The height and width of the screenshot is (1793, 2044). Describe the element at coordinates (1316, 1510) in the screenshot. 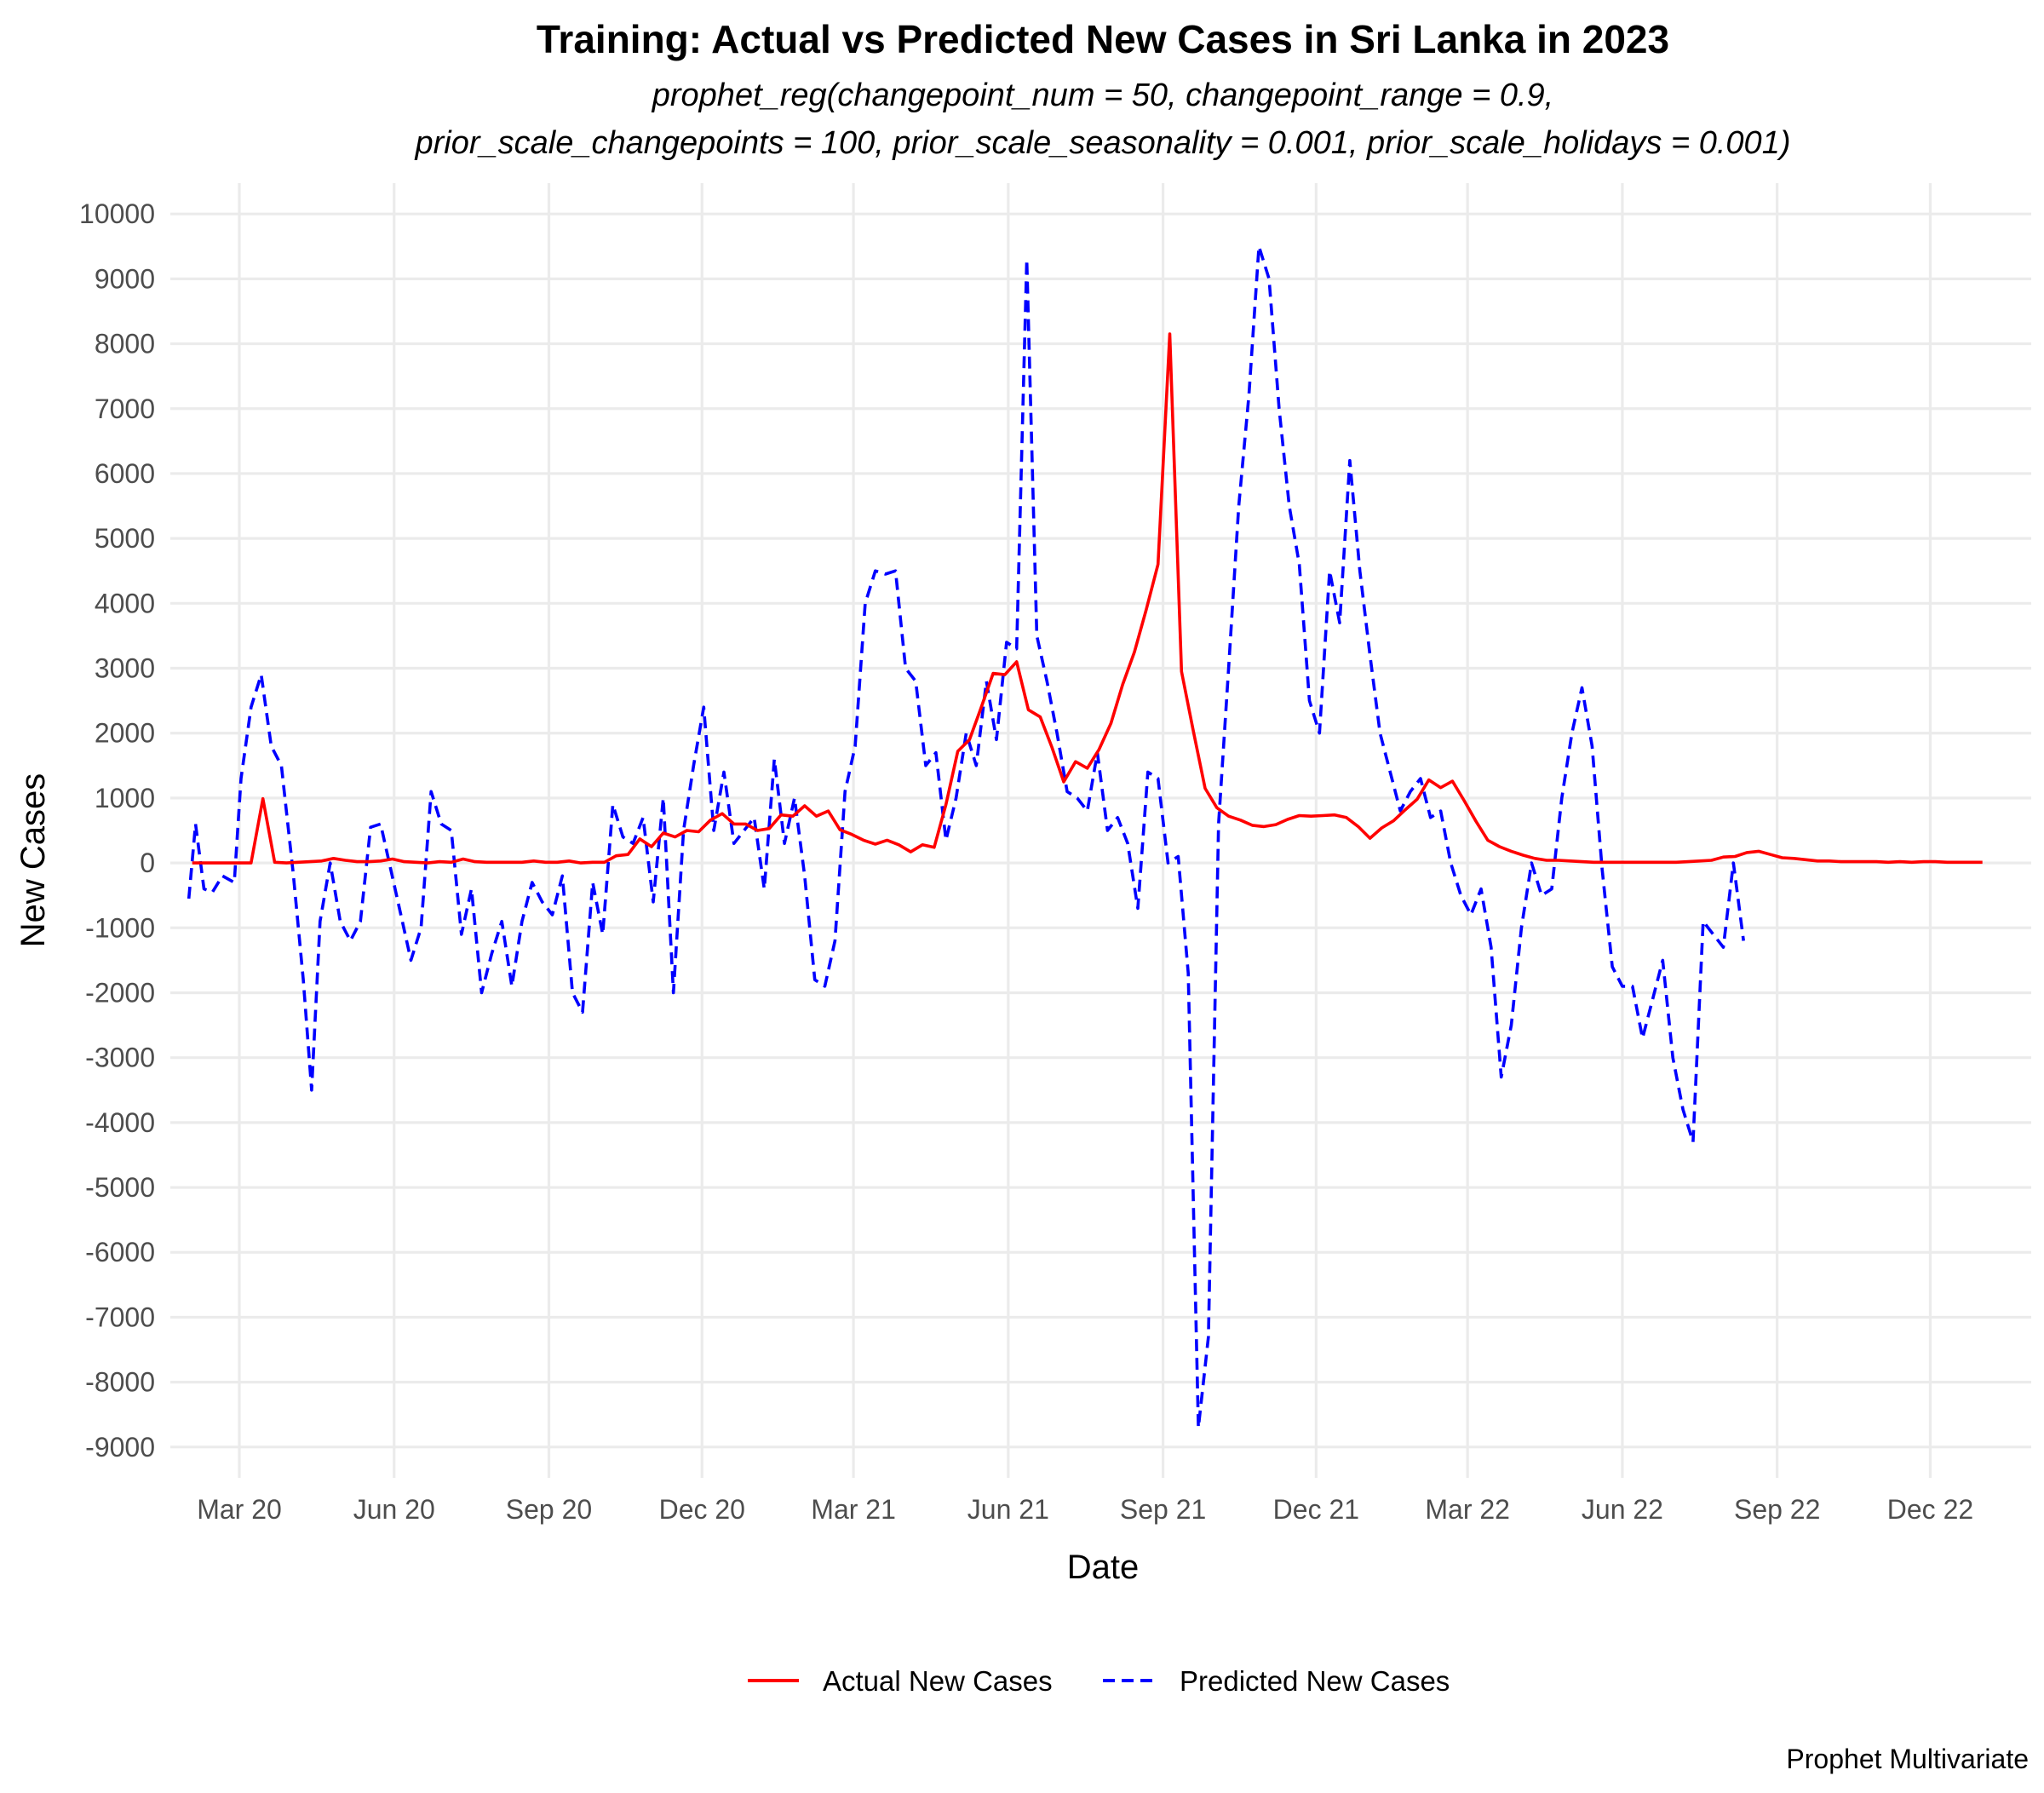

I see `x-tick-label: Dec 21` at that location.